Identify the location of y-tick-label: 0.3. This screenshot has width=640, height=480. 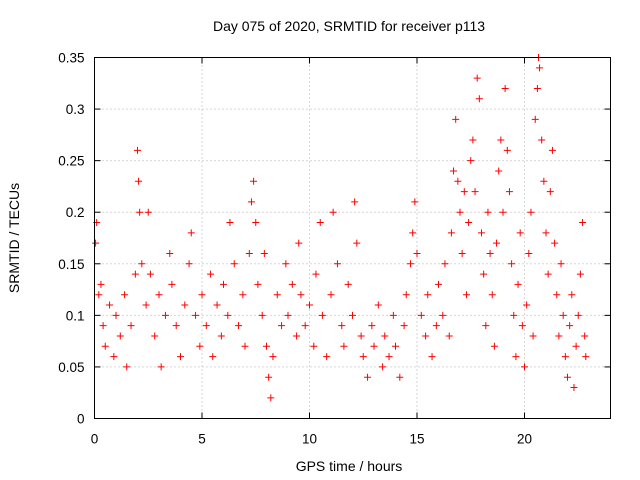
(75, 109).